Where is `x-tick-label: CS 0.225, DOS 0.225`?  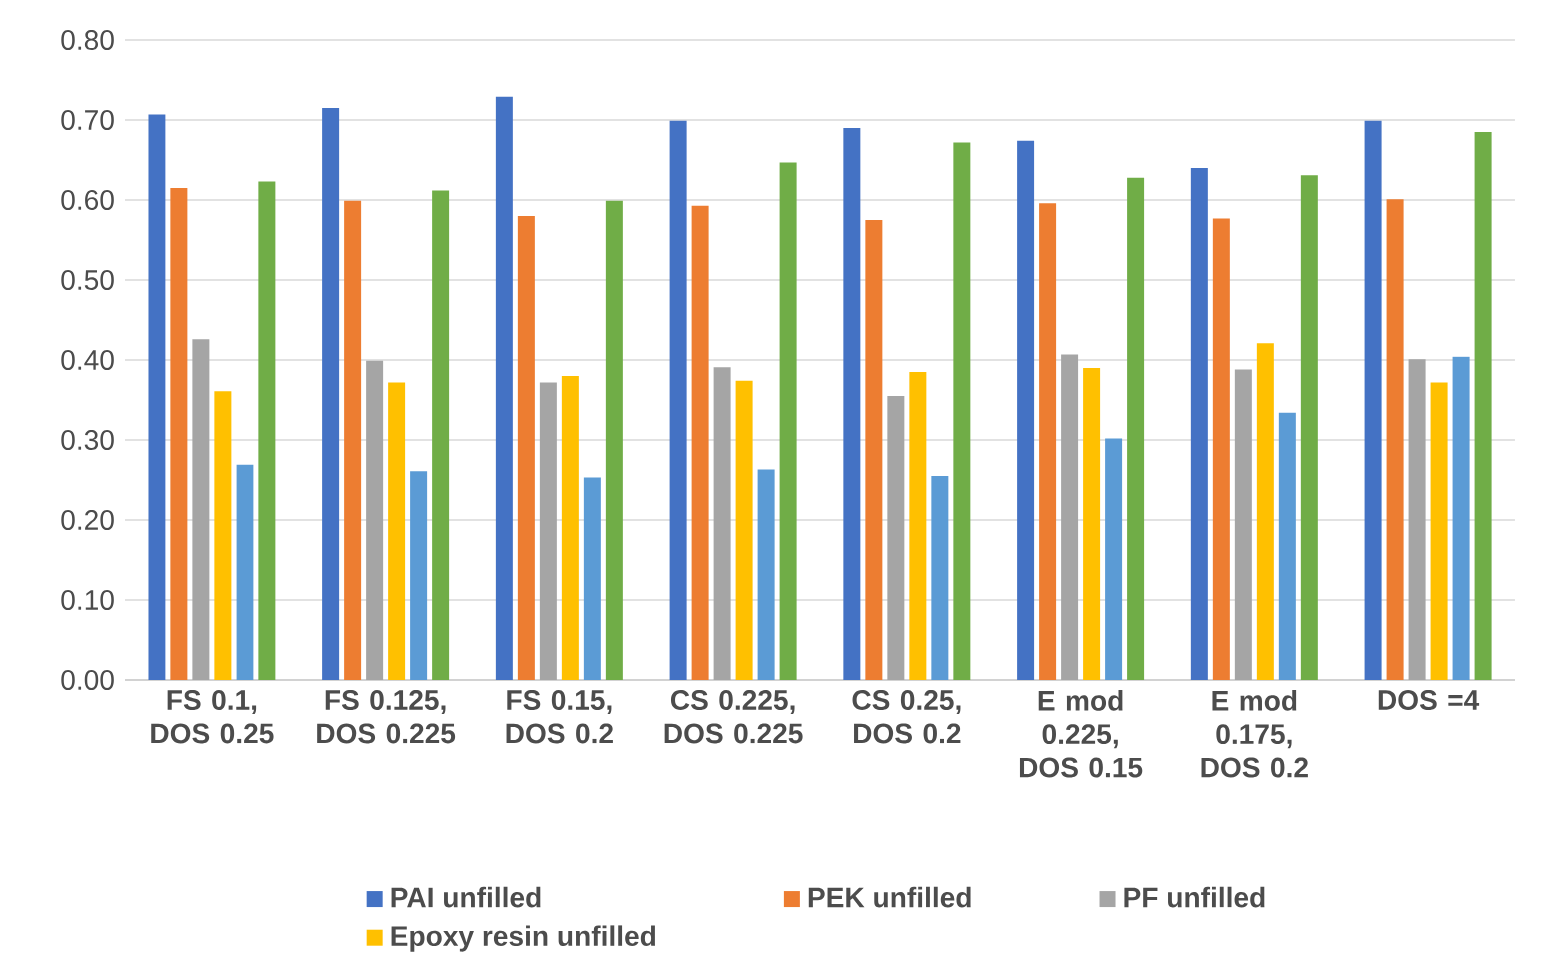 x-tick-label: CS 0.225, DOS 0.225 is located at coordinates (733, 717).